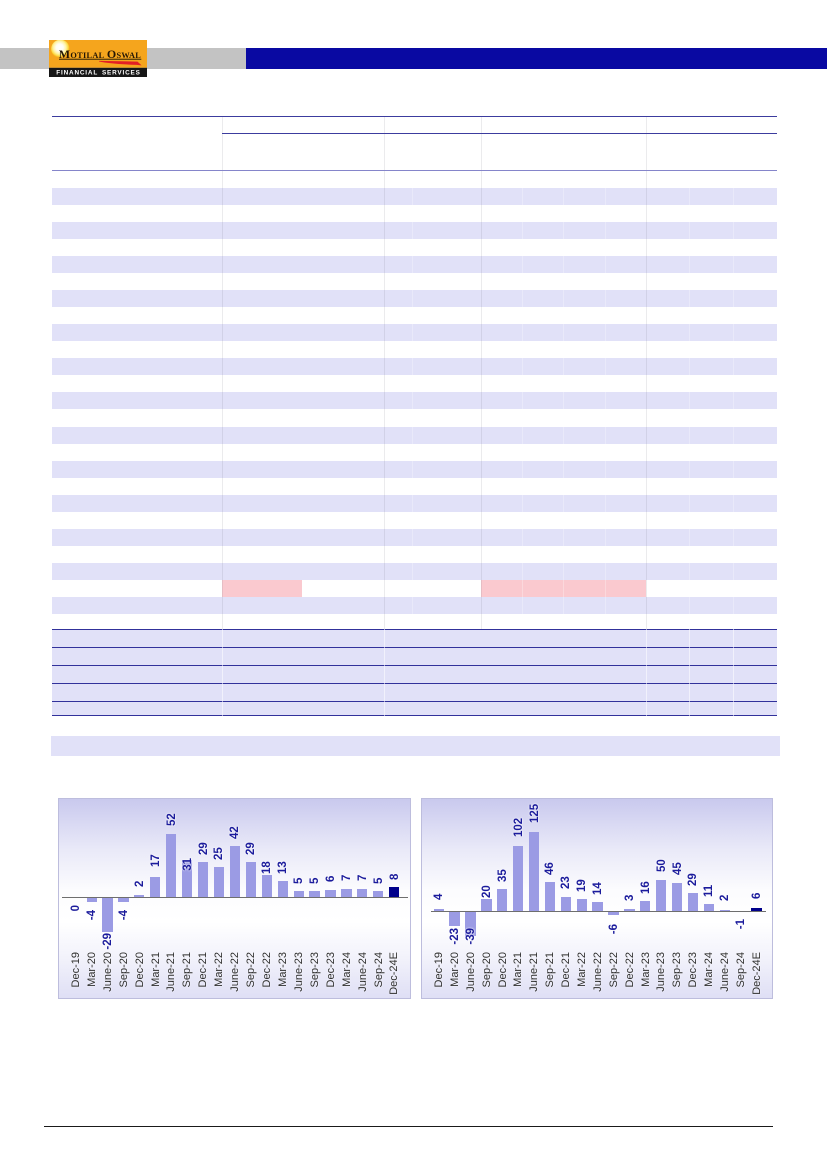 The image size is (827, 1169). What do you see at coordinates (100, 54) in the screenshot?
I see `svg-text: MOTILAL OSWAL` at bounding box center [100, 54].